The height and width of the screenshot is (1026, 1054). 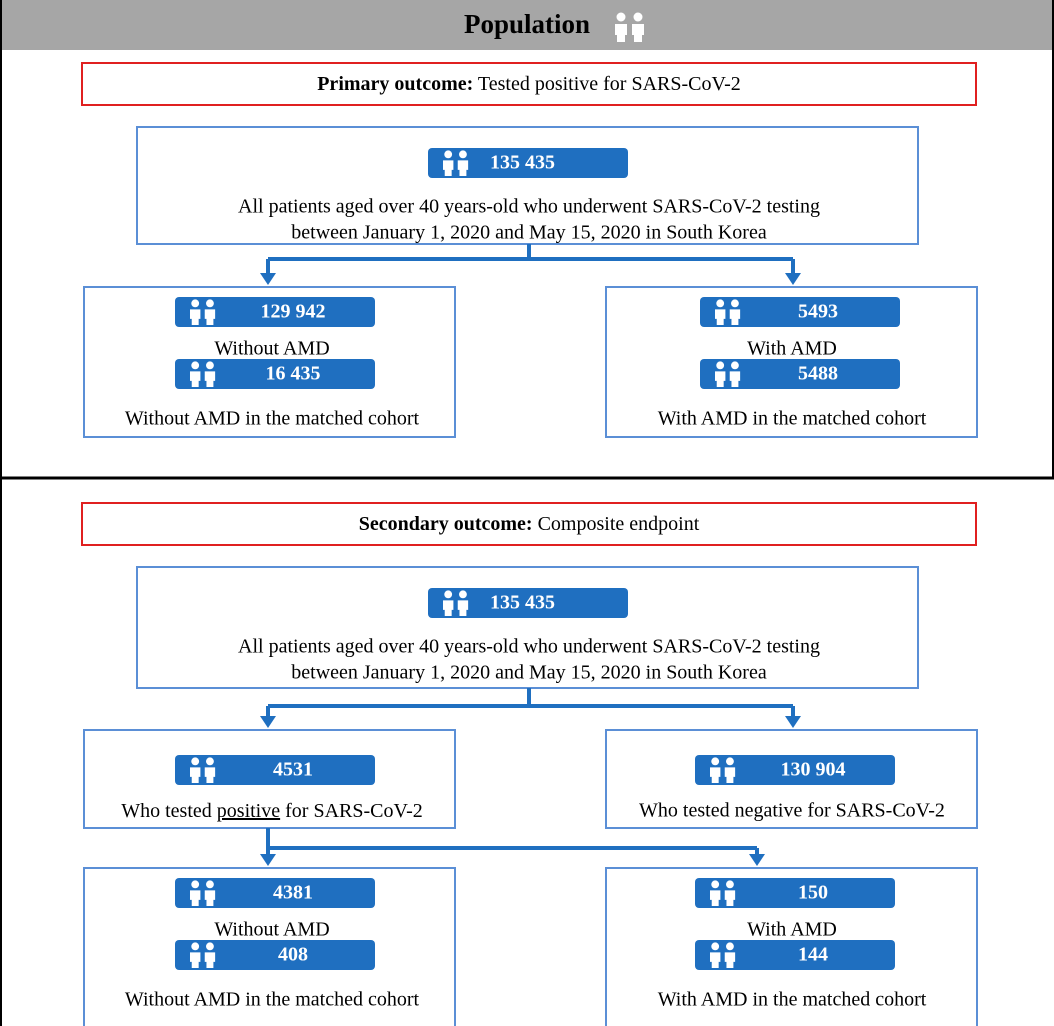 I want to click on count: 16 435, so click(x=293, y=374).